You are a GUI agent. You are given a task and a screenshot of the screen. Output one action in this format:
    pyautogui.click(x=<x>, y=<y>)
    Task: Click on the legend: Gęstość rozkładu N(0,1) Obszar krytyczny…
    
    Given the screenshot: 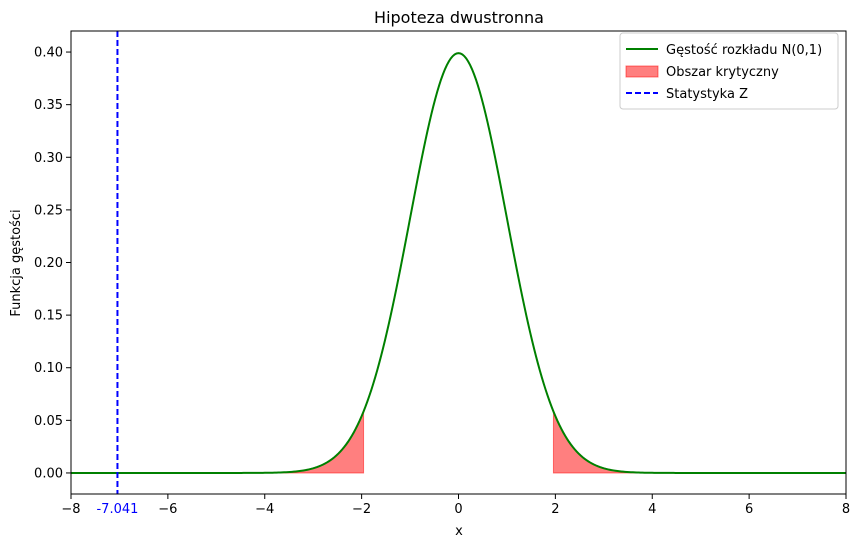 What is the action you would take?
    pyautogui.click(x=729, y=71)
    